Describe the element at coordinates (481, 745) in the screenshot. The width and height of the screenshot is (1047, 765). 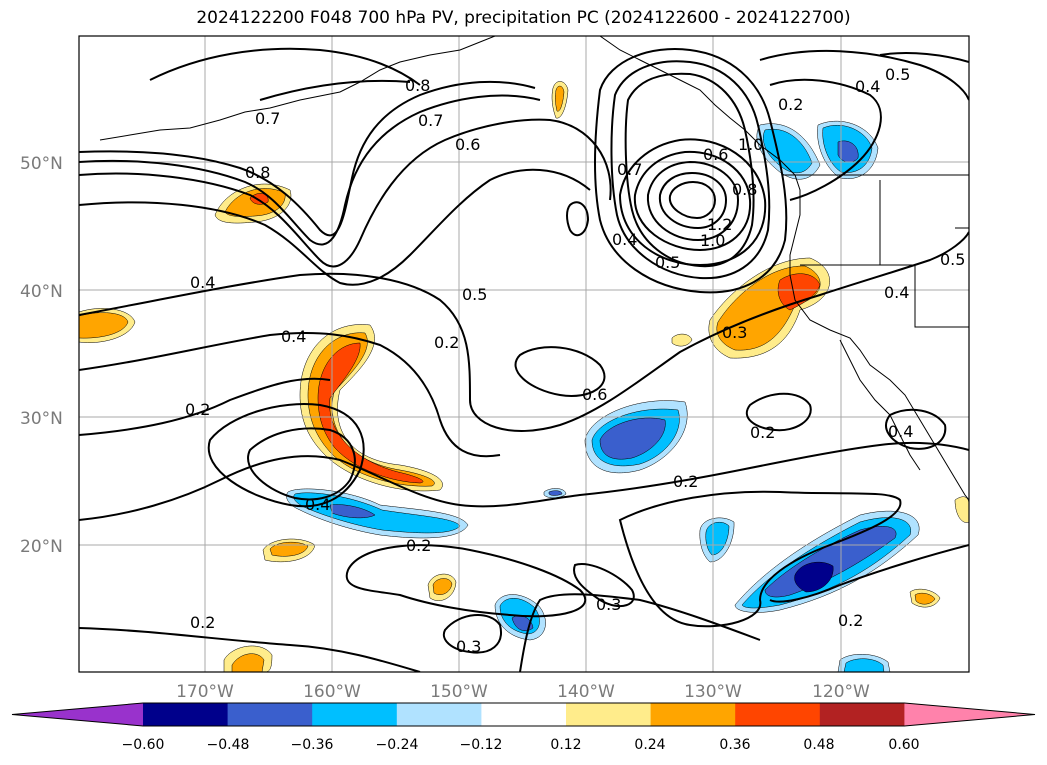
I see `colorbar-tick: −0.12` at that location.